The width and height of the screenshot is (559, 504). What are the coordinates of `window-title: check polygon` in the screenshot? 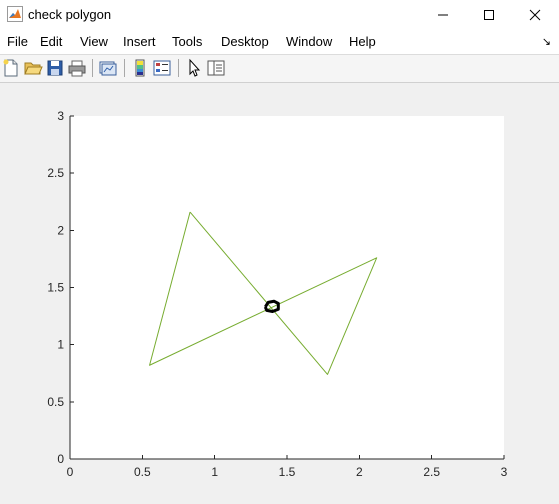 It's located at (70, 14).